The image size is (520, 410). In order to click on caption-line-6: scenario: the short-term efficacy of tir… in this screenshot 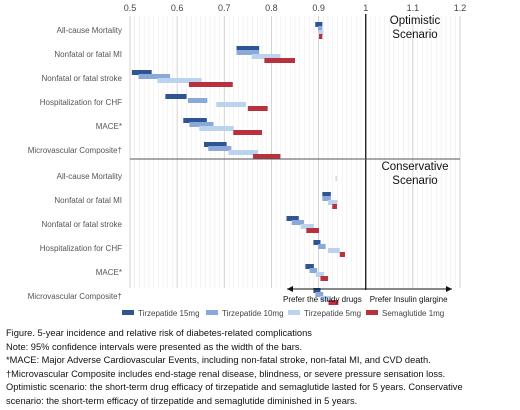, I will do `click(182, 400)`.